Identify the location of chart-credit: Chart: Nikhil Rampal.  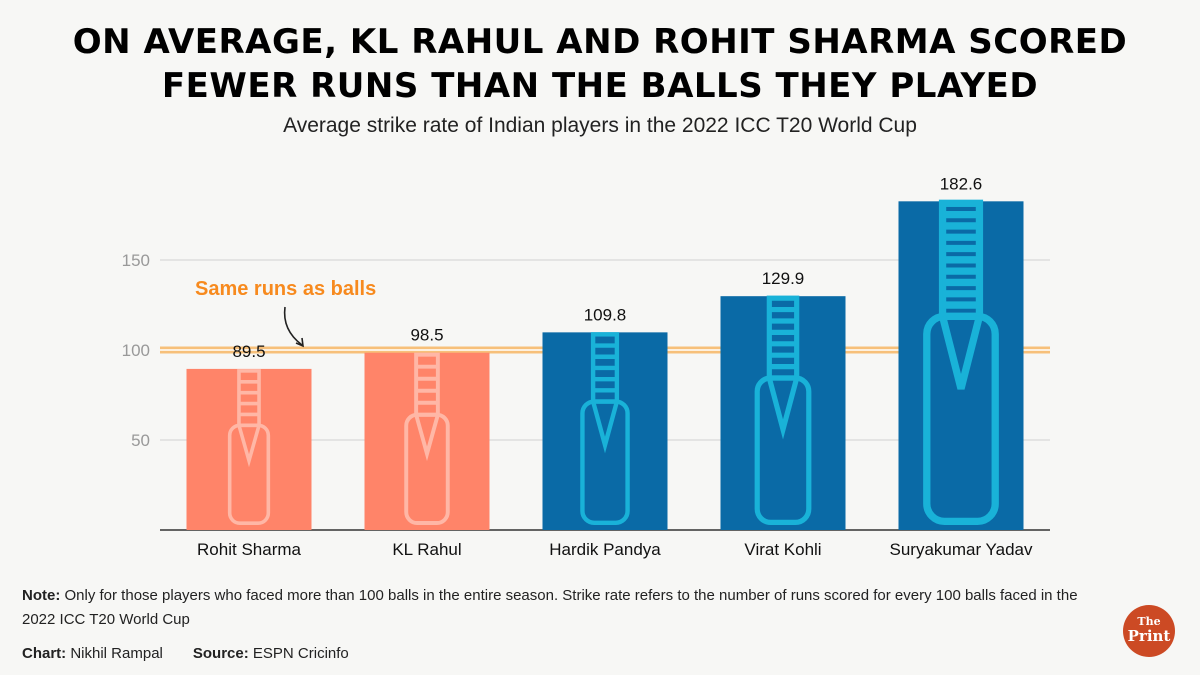
(92, 653).